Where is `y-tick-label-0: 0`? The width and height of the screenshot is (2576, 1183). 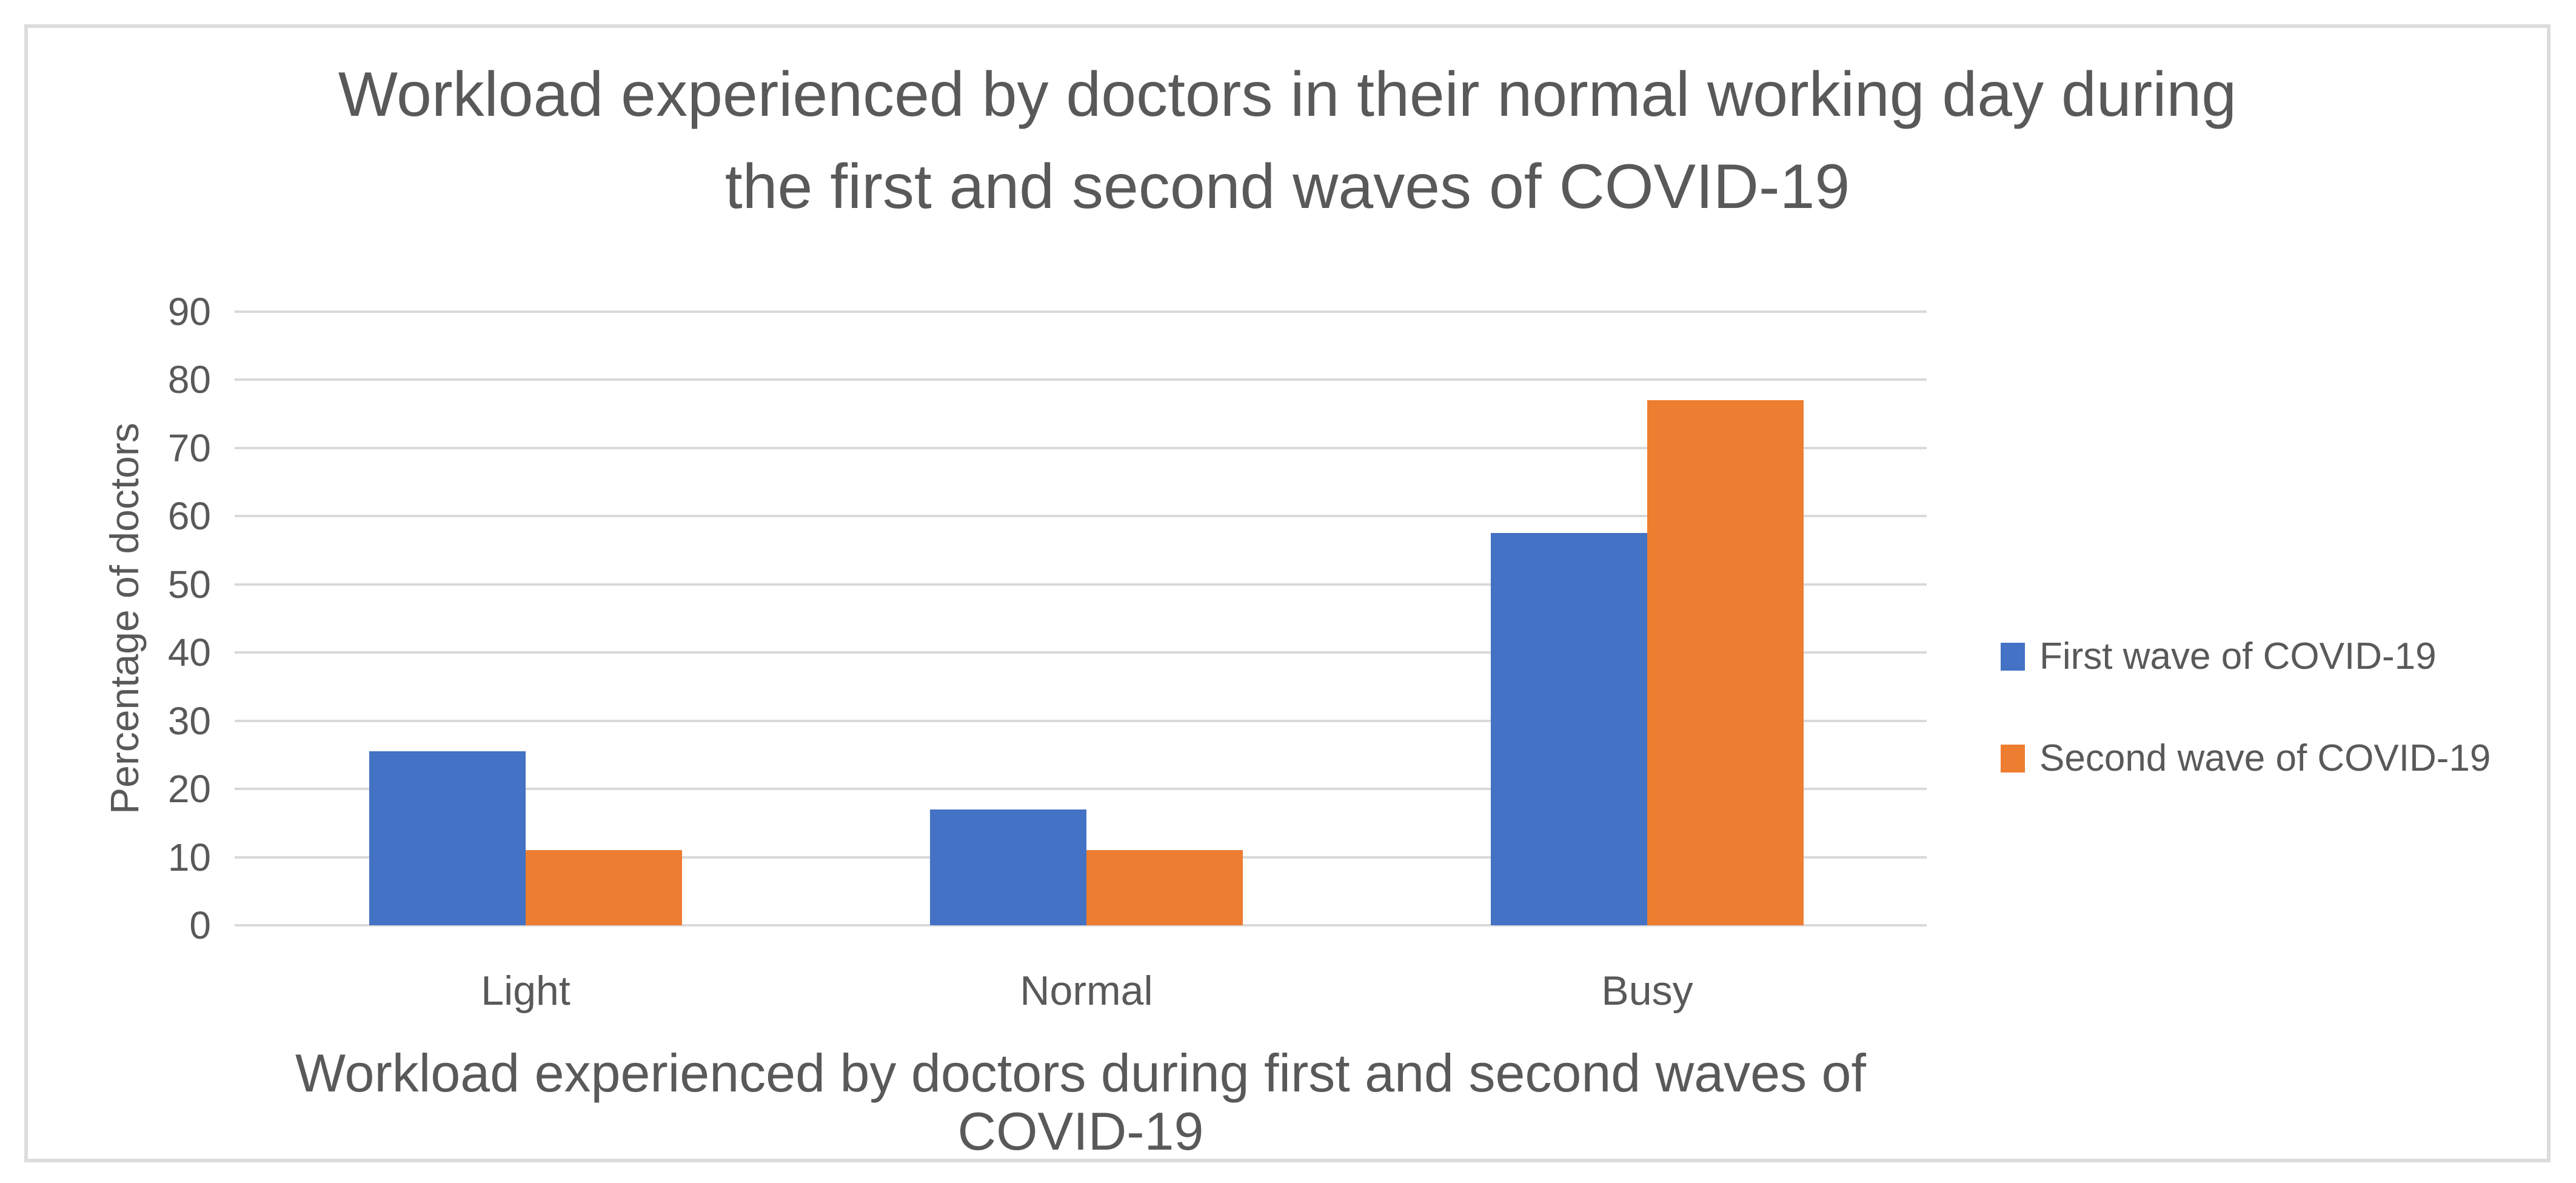
y-tick-label-0: 0 is located at coordinates (200, 925).